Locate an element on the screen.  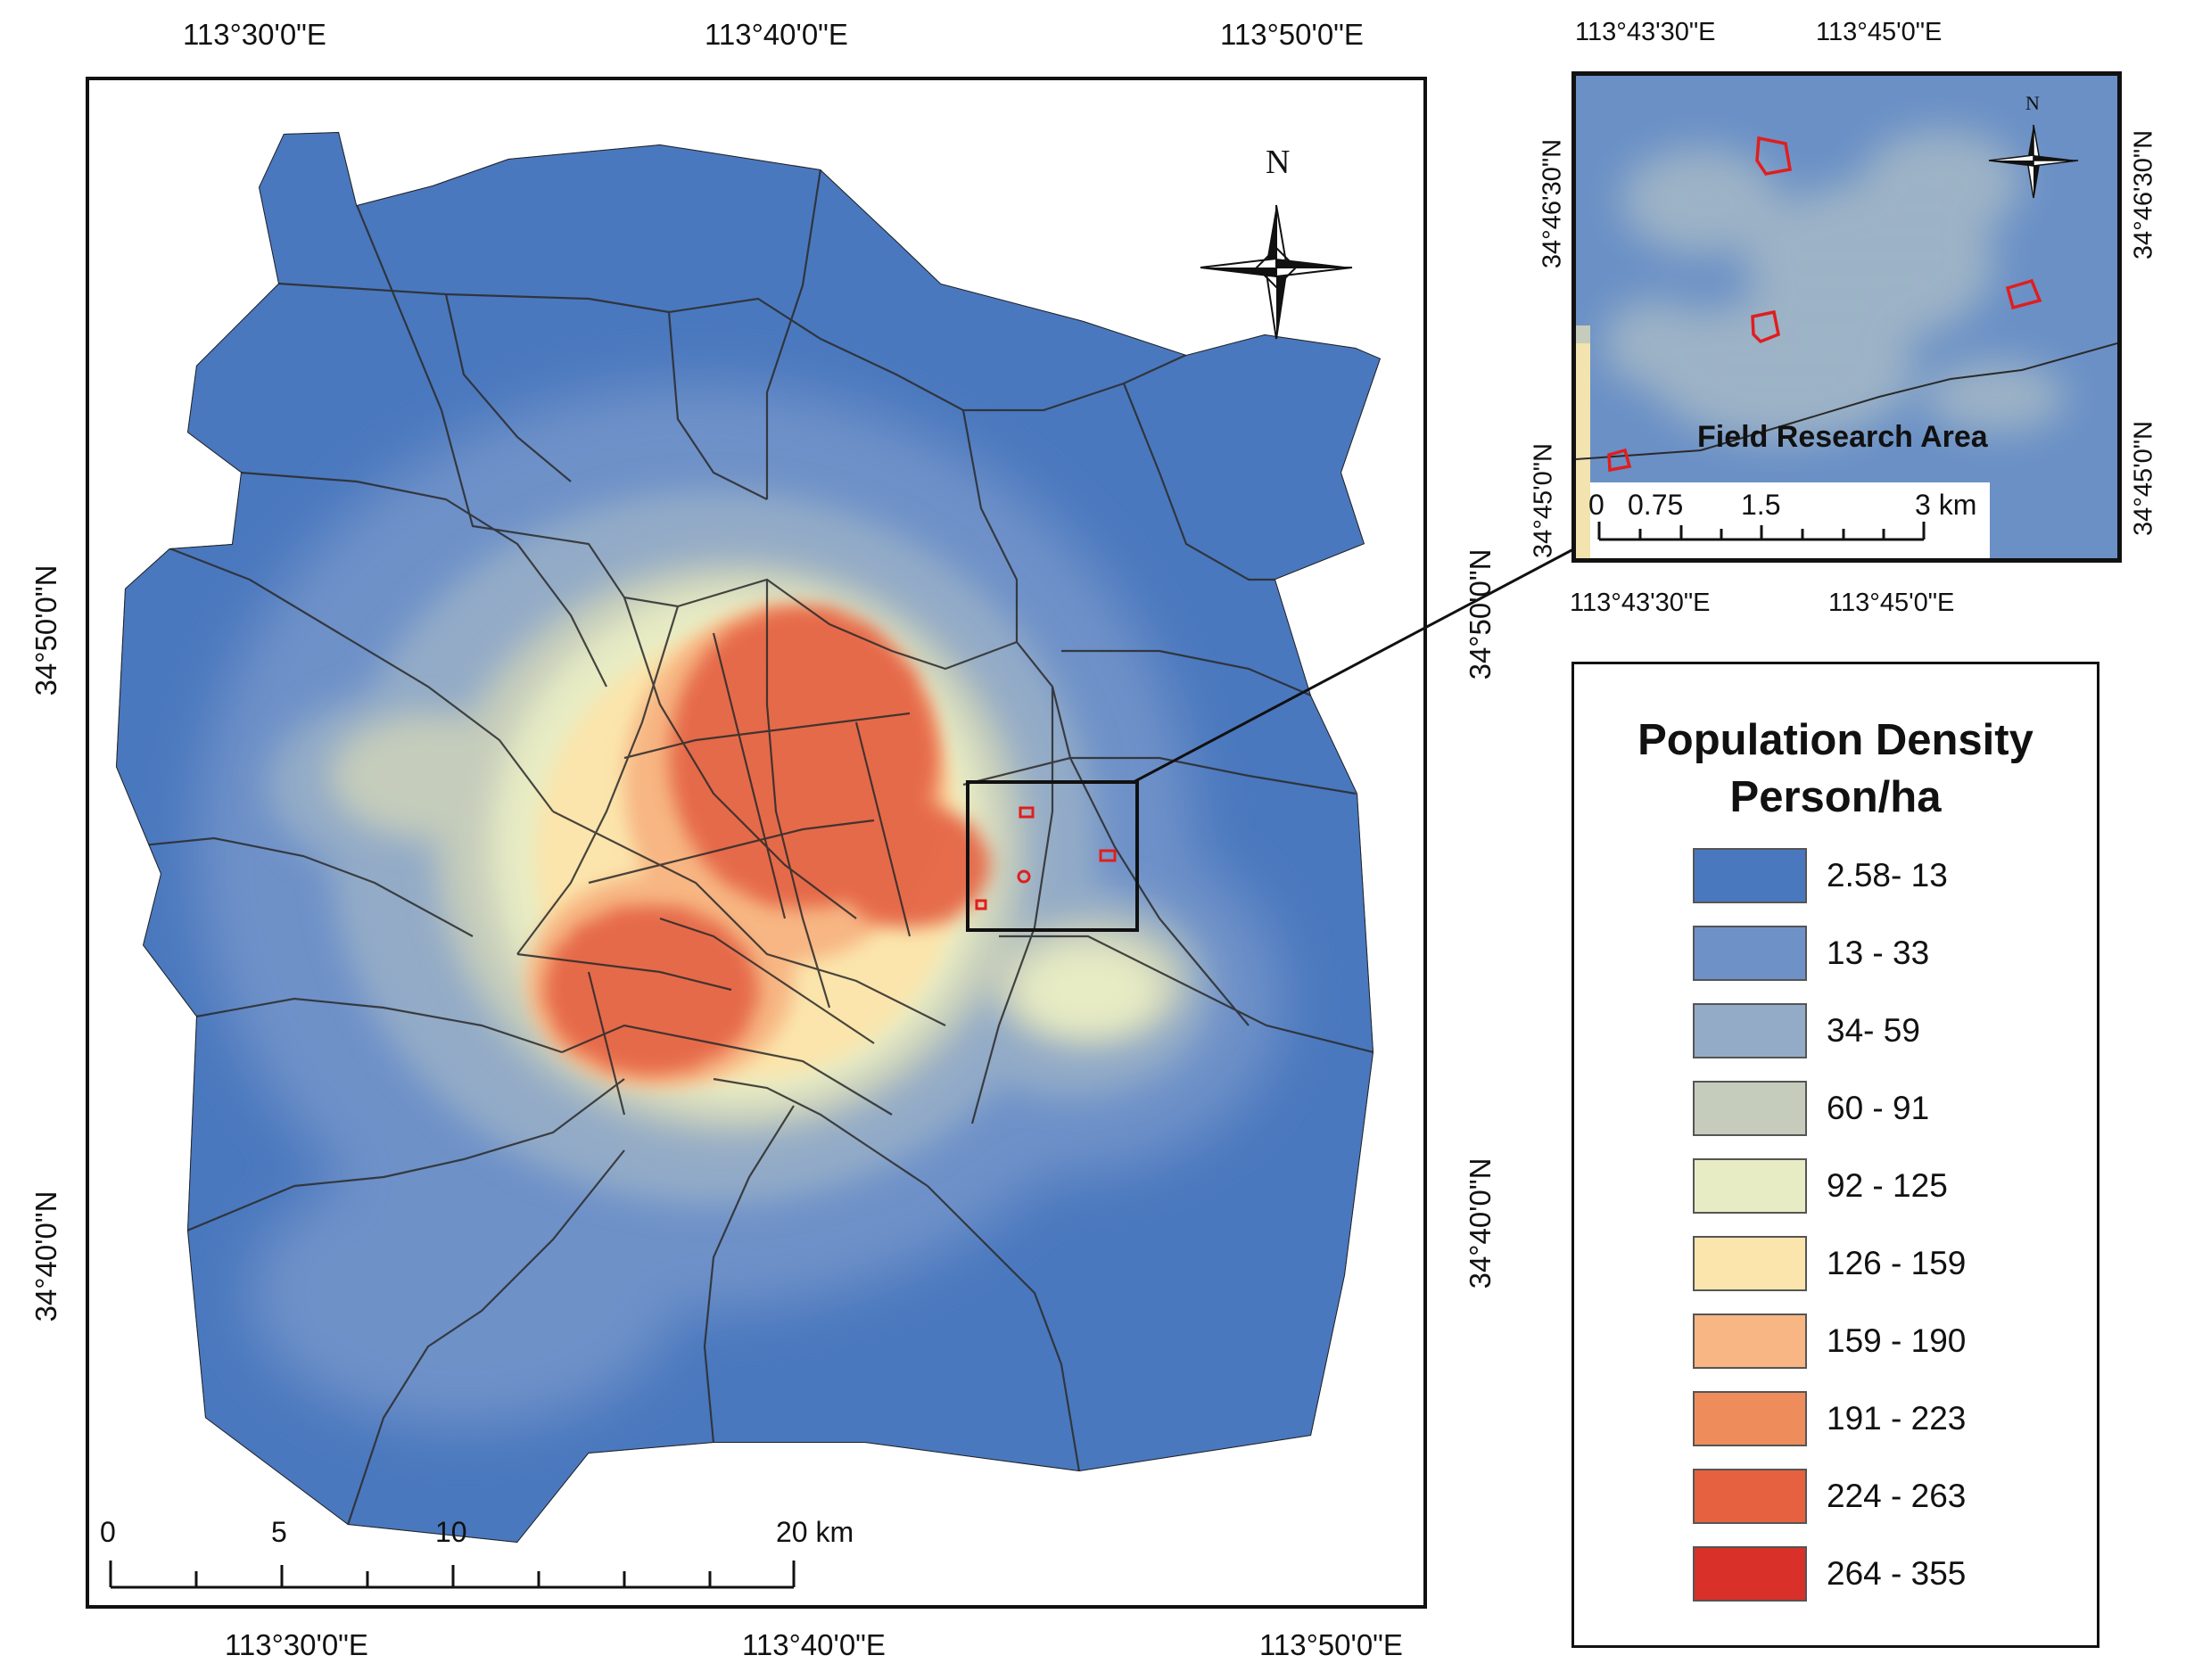
inset-scale-15: 1.5 is located at coordinates (1761, 505).